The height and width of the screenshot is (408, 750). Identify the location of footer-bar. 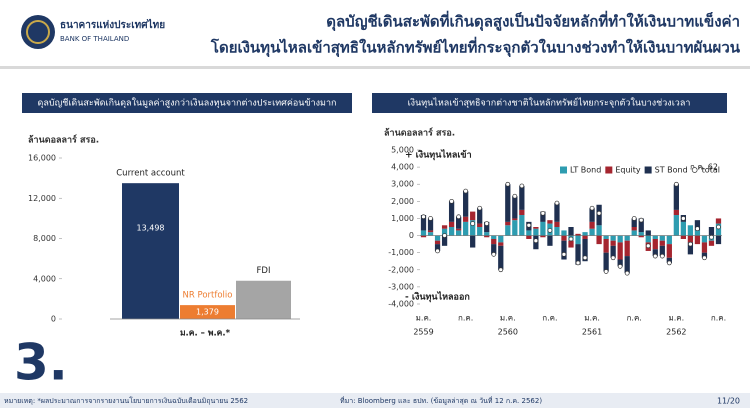
(375, 400).